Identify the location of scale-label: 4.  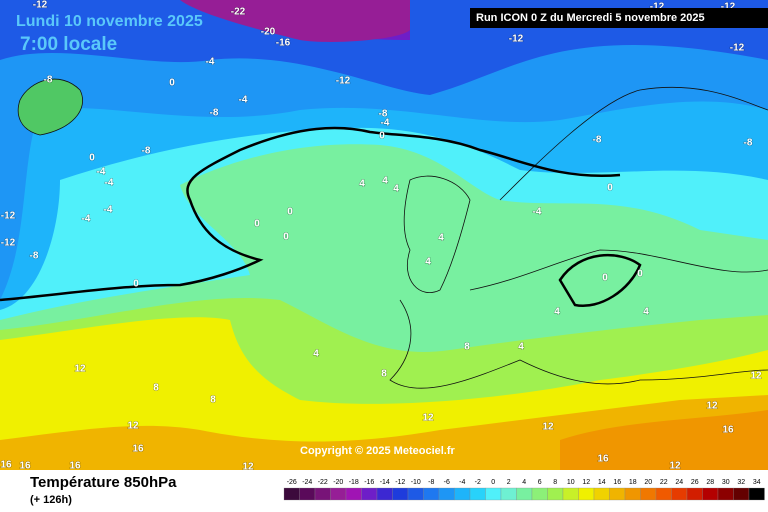
(524, 482).